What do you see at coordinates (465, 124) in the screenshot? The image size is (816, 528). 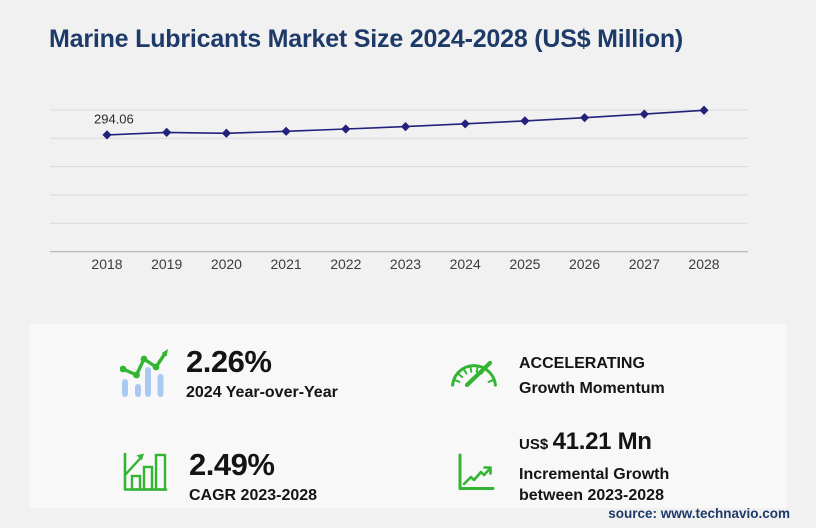 I see `data-point-2024` at bounding box center [465, 124].